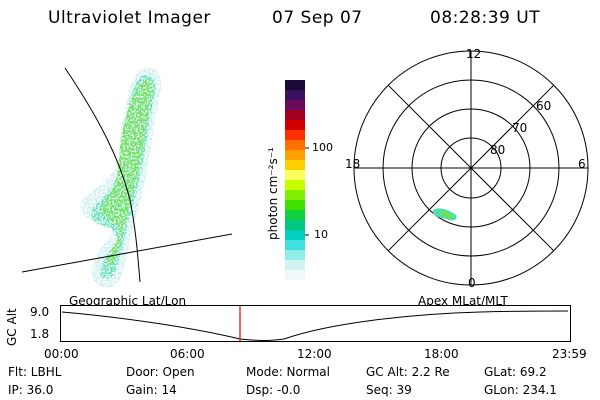  Describe the element at coordinates (472, 283) in the screenshot. I see `mlt-label-0: 0` at that location.